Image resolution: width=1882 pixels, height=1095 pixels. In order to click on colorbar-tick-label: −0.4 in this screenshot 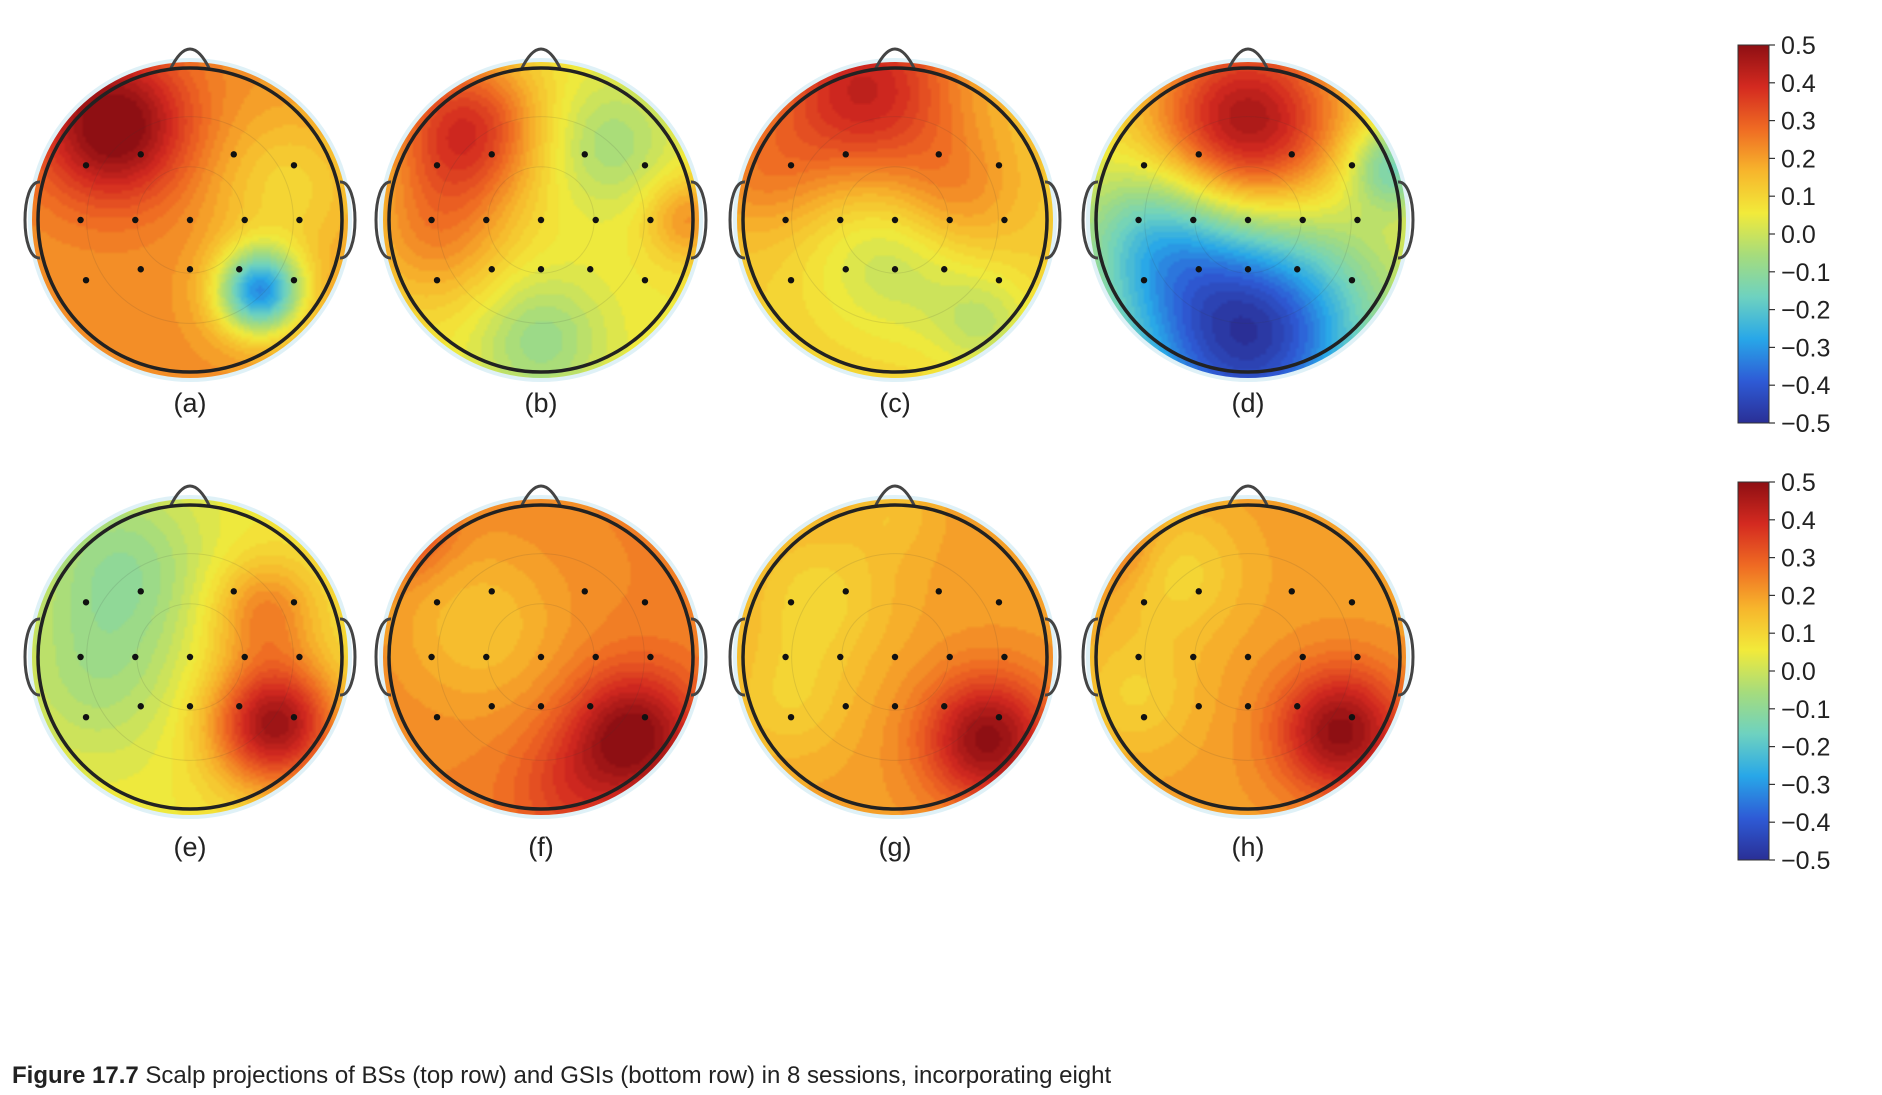, I will do `click(1805, 386)`.